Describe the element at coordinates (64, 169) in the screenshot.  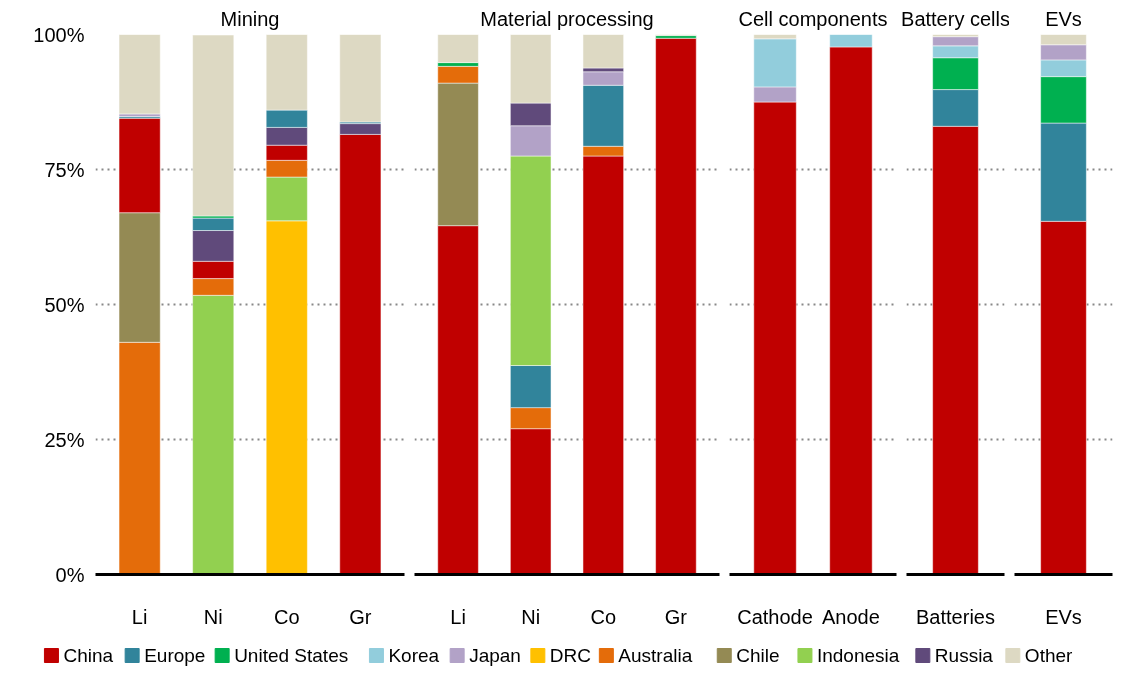
I see `y-tick-label: 75%` at that location.